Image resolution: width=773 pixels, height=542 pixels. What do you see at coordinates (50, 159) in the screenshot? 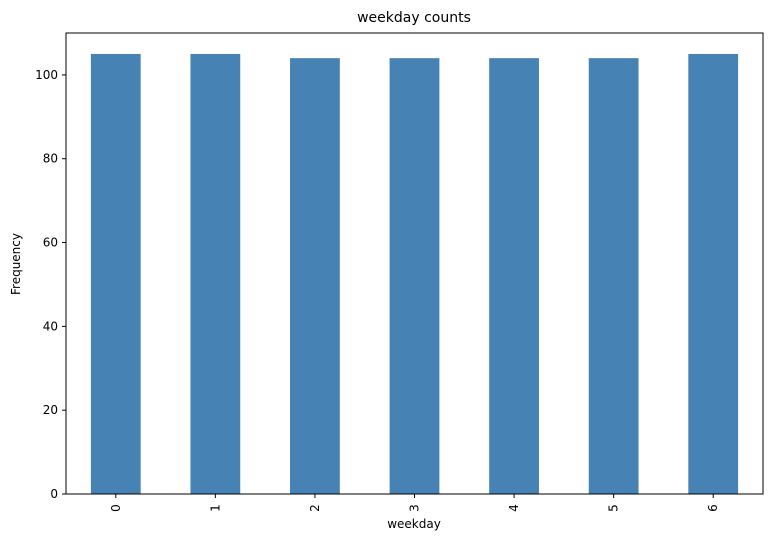
I see `y-tick-label: 80` at bounding box center [50, 159].